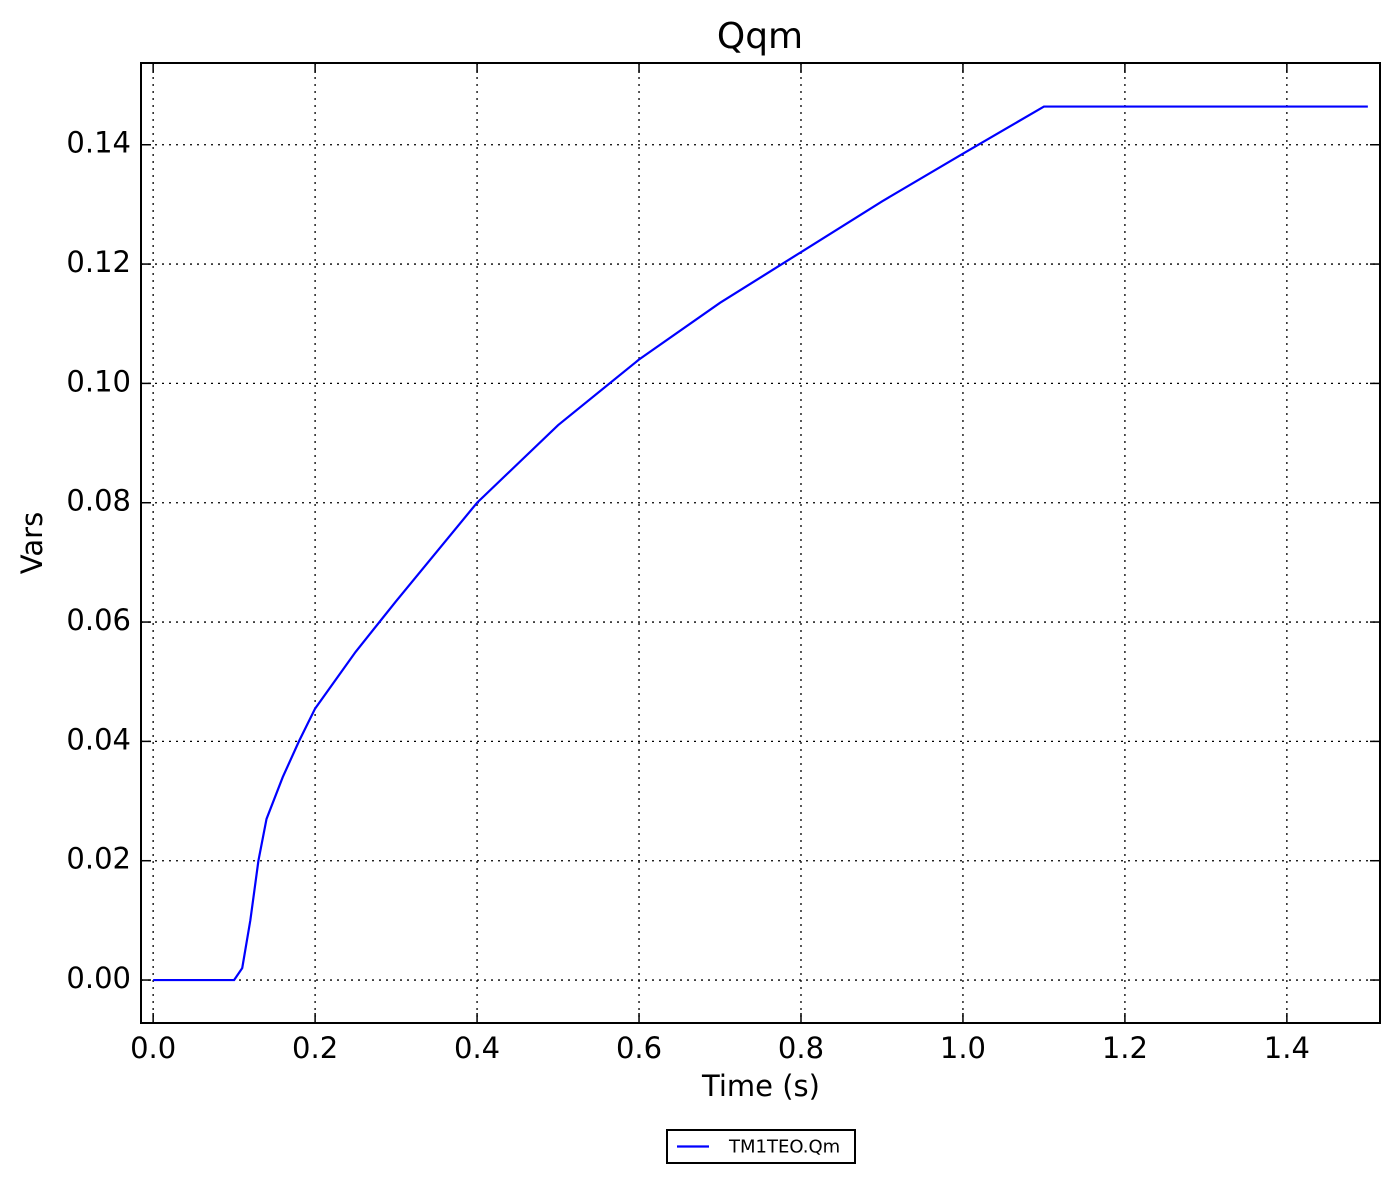 Image resolution: width=1400 pixels, height=1186 pixels. I want to click on legend-label: TM1TEO.Qm, so click(784, 1147).